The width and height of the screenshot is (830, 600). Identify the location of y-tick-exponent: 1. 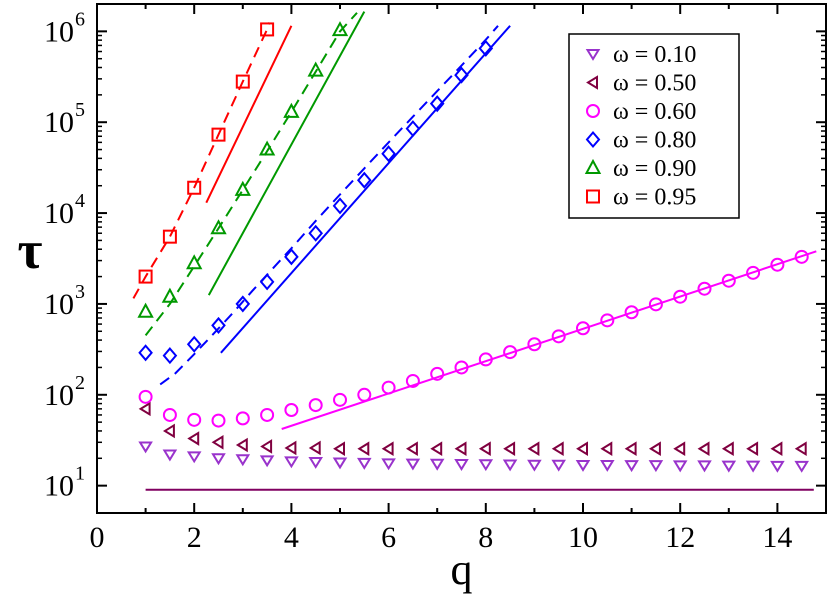
(80, 474).